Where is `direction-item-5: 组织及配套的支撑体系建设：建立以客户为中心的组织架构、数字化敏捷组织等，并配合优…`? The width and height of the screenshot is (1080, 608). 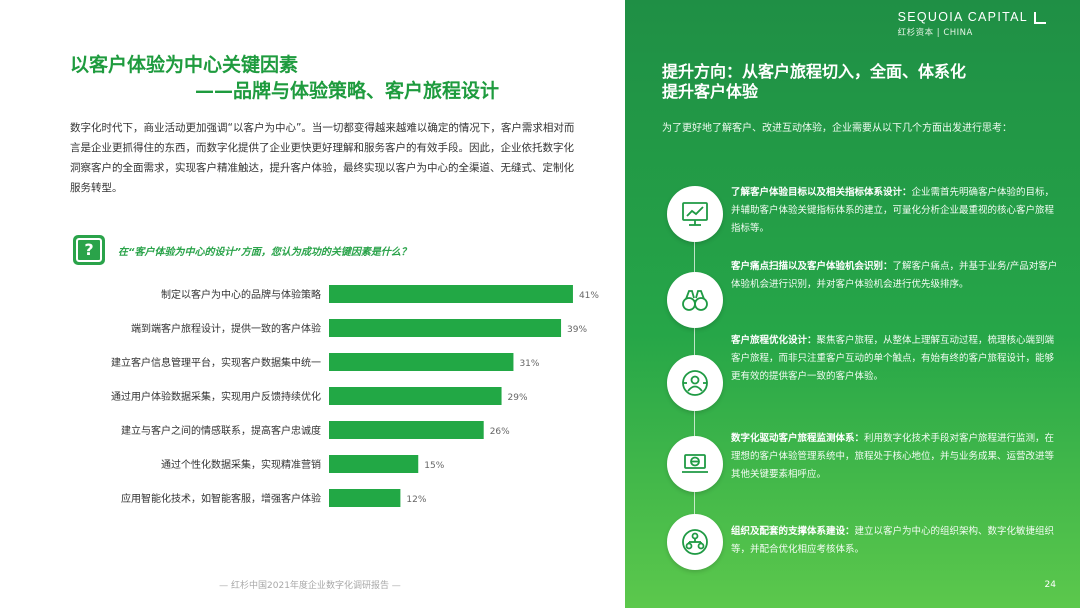
direction-item-5: 组织及配套的支撑体系建设：建立以客户为中心的组织架构、数字化敏捷组织等，并配合优… is located at coordinates (896, 541).